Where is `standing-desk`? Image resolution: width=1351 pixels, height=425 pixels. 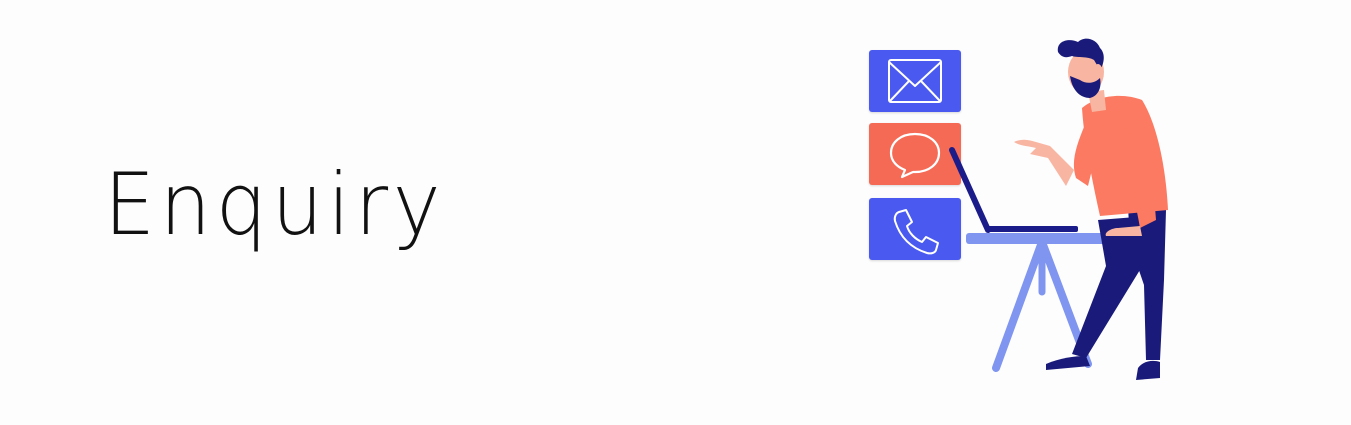
standing-desk is located at coordinates (1041, 302).